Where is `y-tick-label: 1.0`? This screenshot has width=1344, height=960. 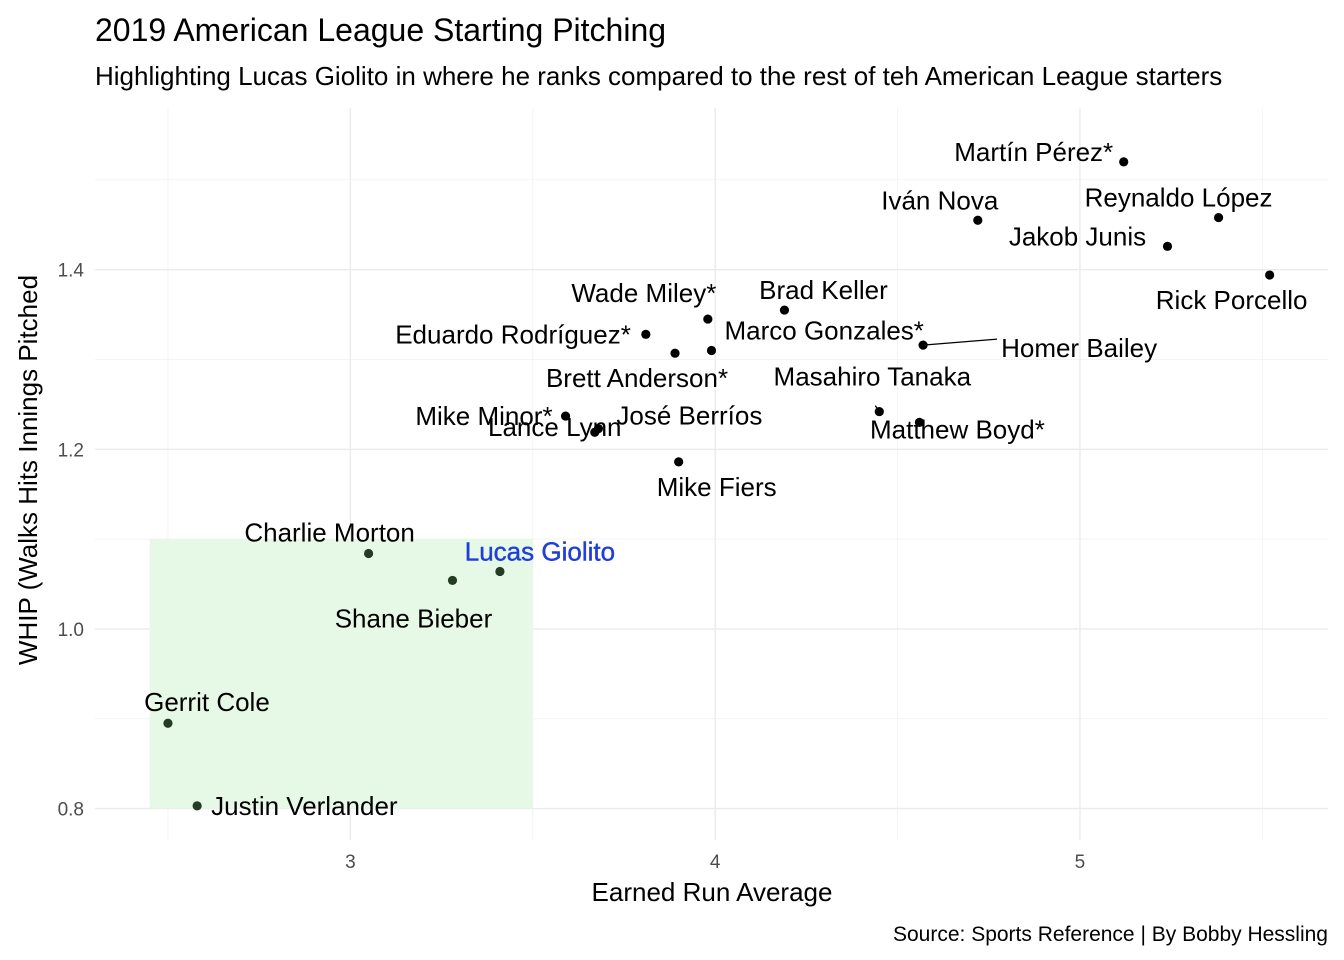
y-tick-label: 1.0 is located at coordinates (71, 630).